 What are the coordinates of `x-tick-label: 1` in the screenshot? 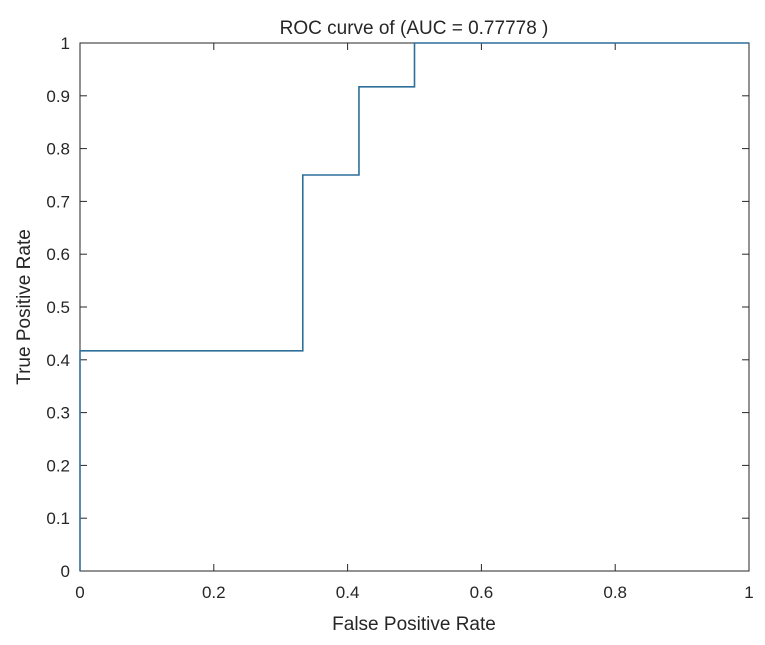 It's located at (748, 592).